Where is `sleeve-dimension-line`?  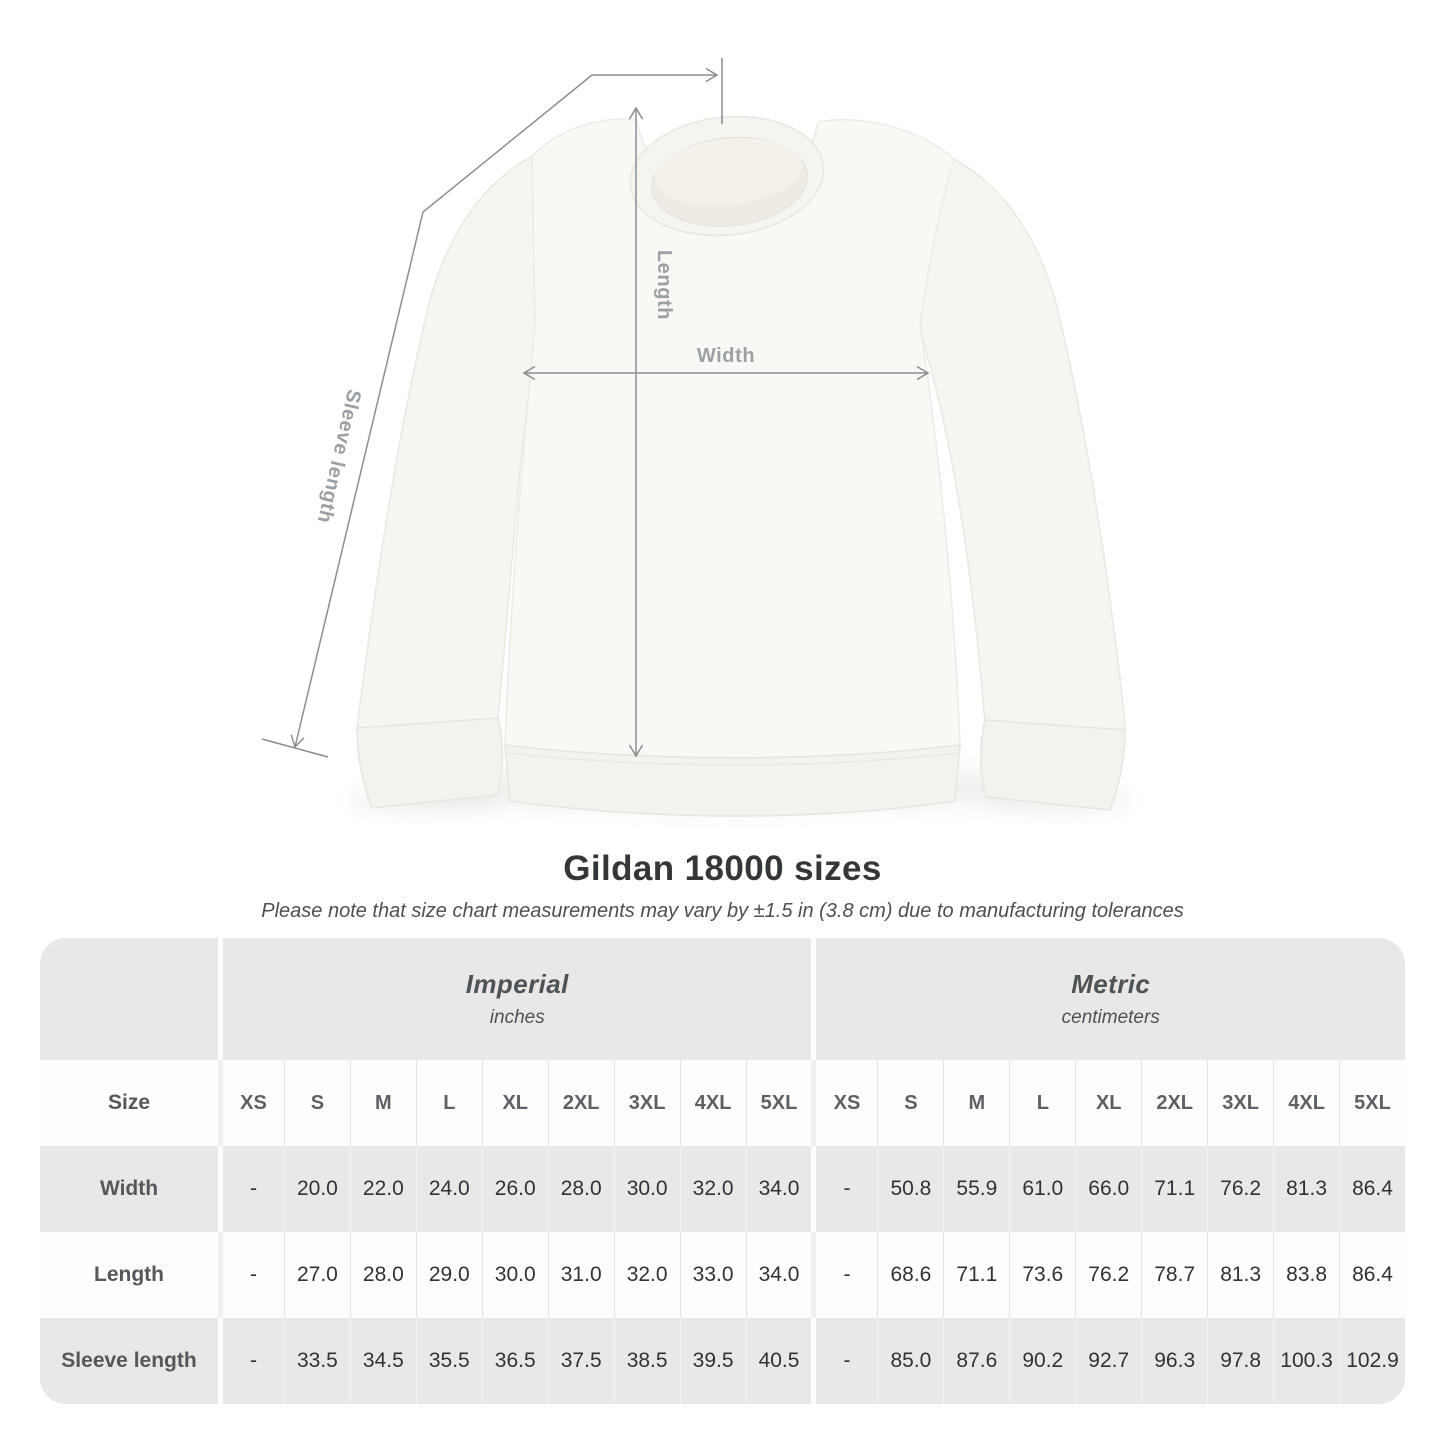
sleeve-dimension-line is located at coordinates (504, 408).